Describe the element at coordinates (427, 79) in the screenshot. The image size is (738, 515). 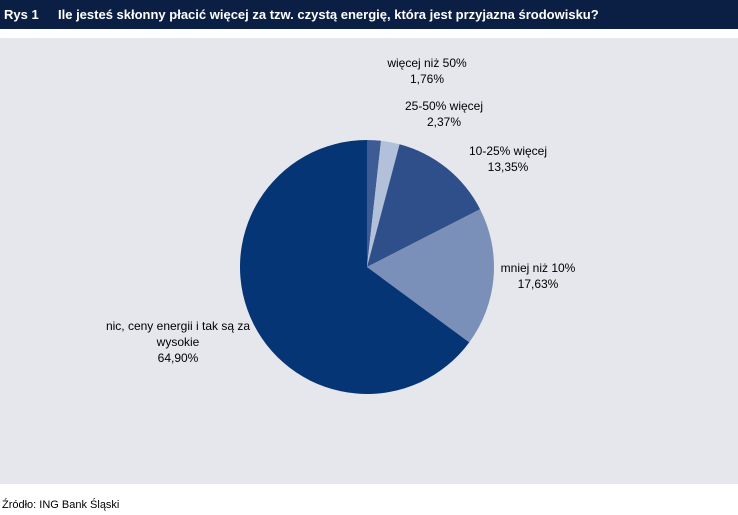
I see `value-label: 1,76%` at that location.